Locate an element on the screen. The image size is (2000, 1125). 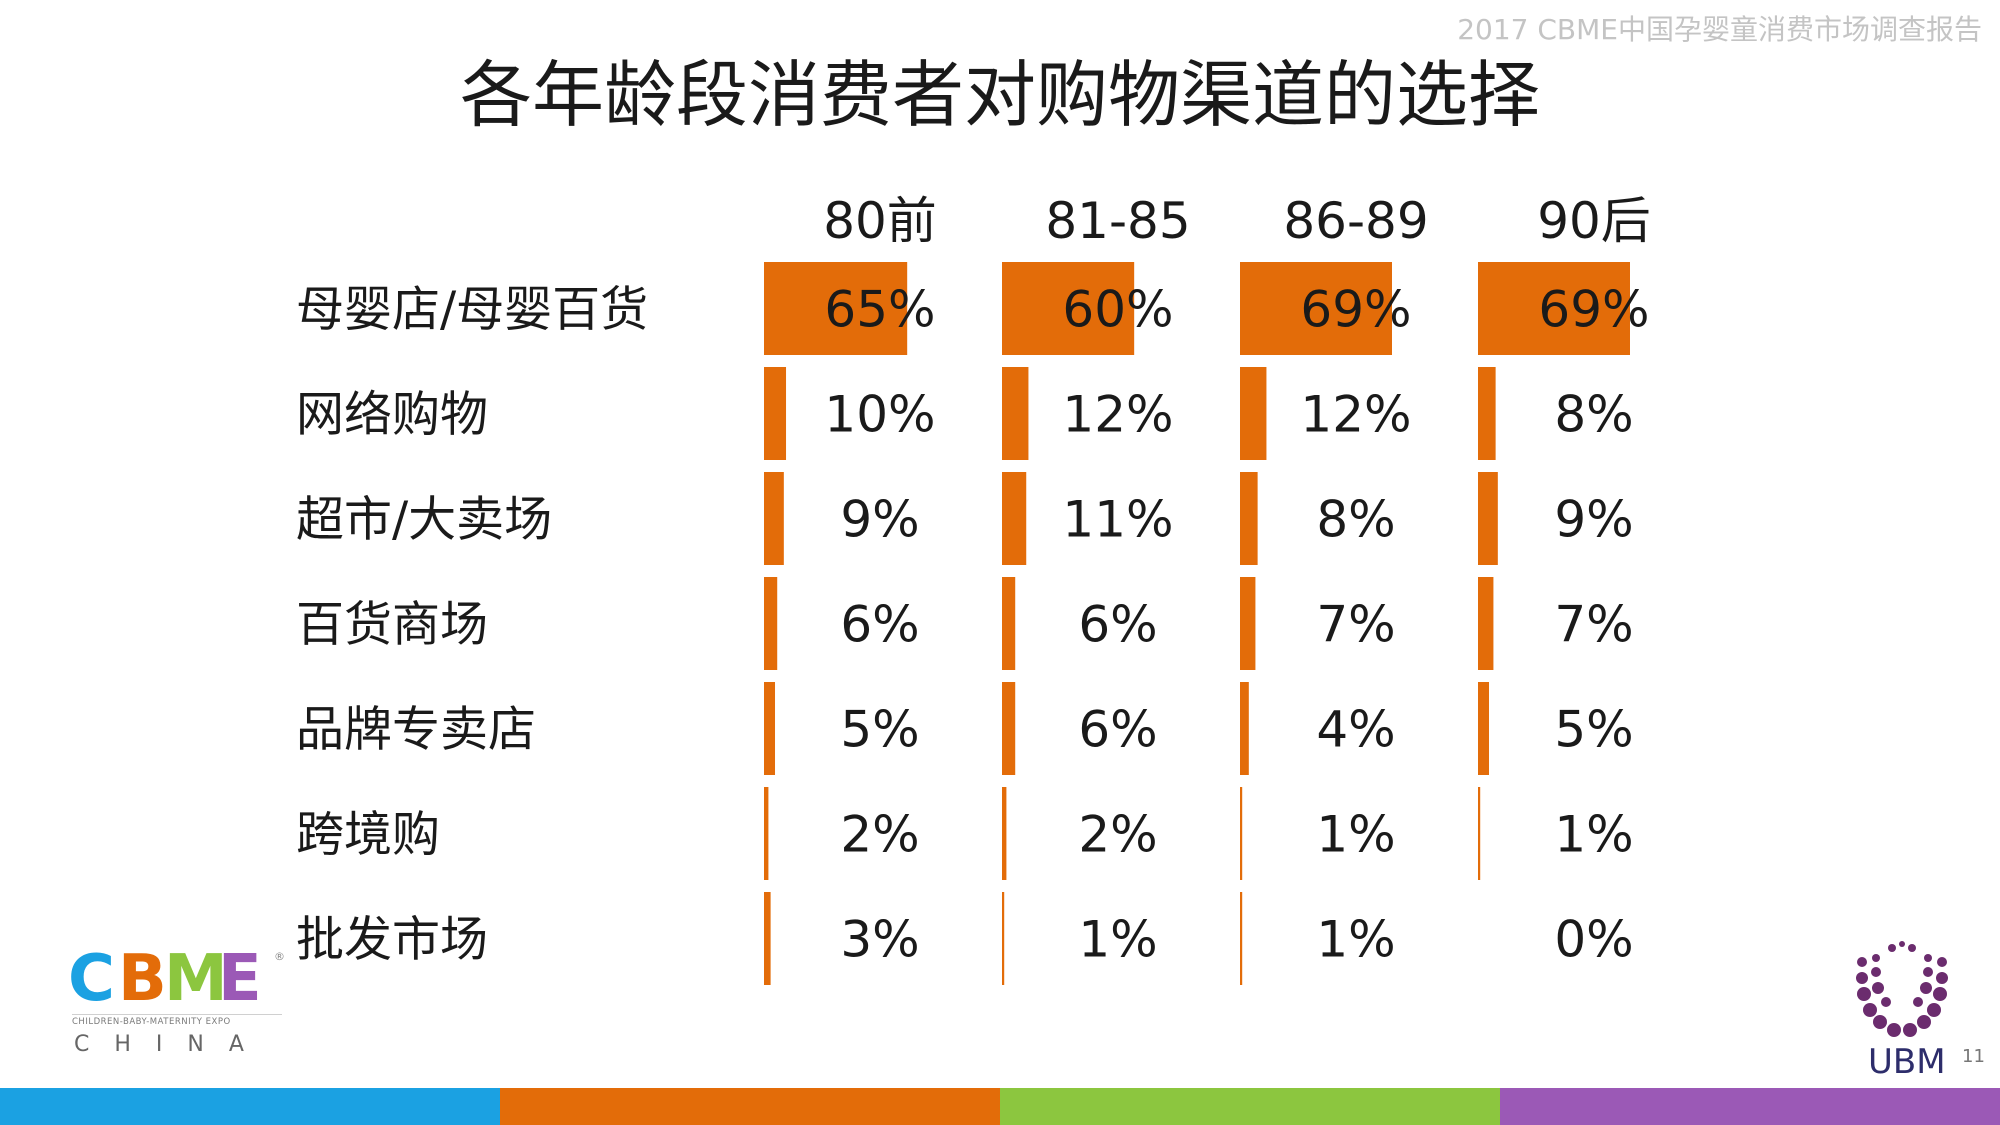
row-label: 网络购物 is located at coordinates (392, 415).